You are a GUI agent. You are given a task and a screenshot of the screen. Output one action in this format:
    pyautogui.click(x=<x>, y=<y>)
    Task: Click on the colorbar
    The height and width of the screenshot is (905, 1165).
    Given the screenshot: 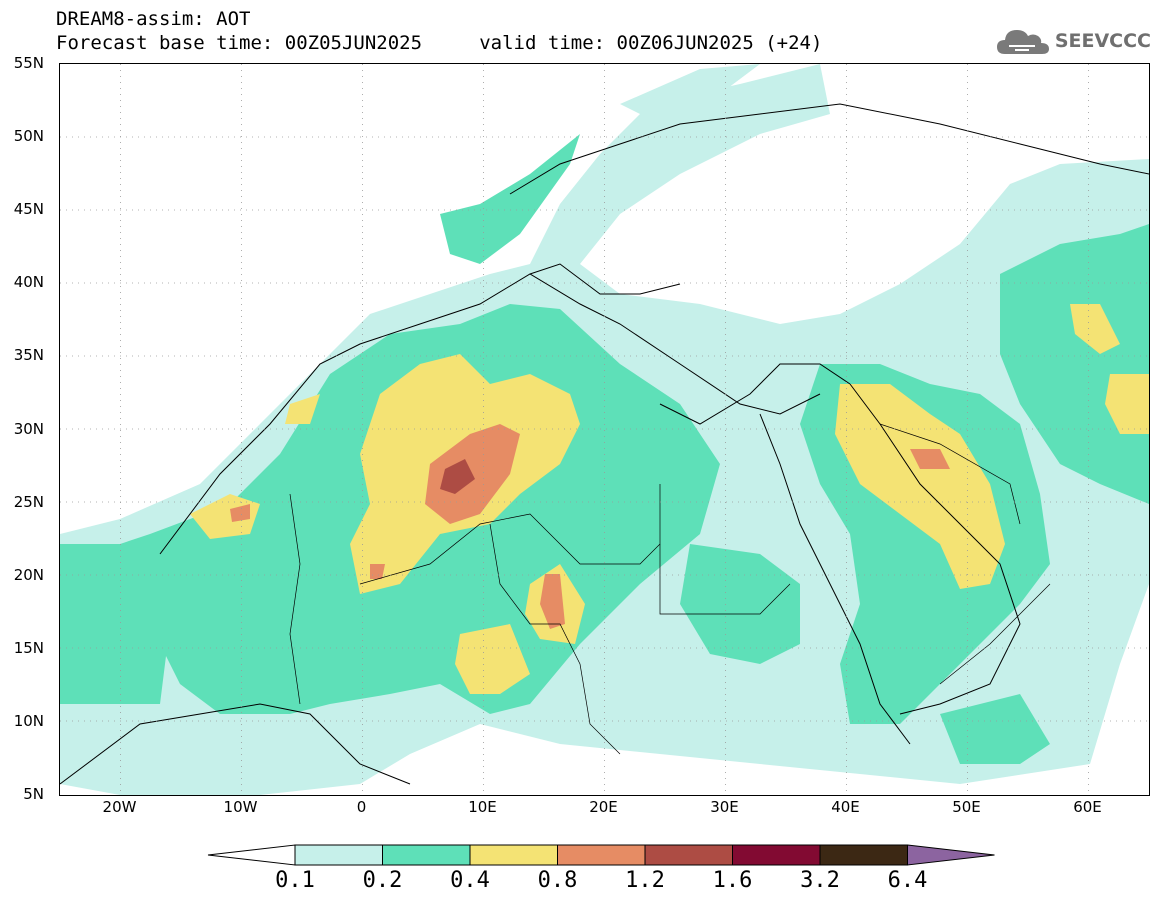 What is the action you would take?
    pyautogui.click(x=601, y=855)
    